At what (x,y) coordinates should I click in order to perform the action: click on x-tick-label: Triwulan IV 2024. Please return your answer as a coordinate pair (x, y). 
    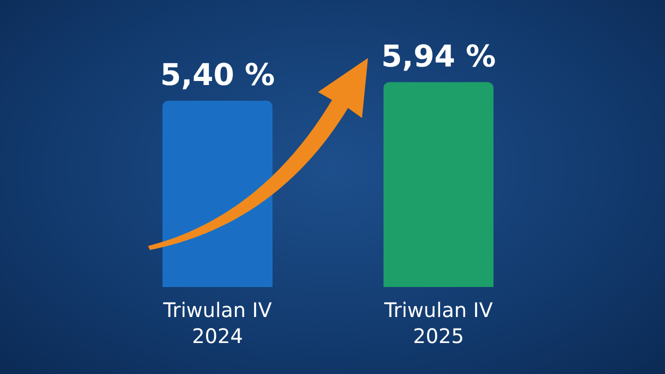
    Looking at the image, I should click on (217, 323).